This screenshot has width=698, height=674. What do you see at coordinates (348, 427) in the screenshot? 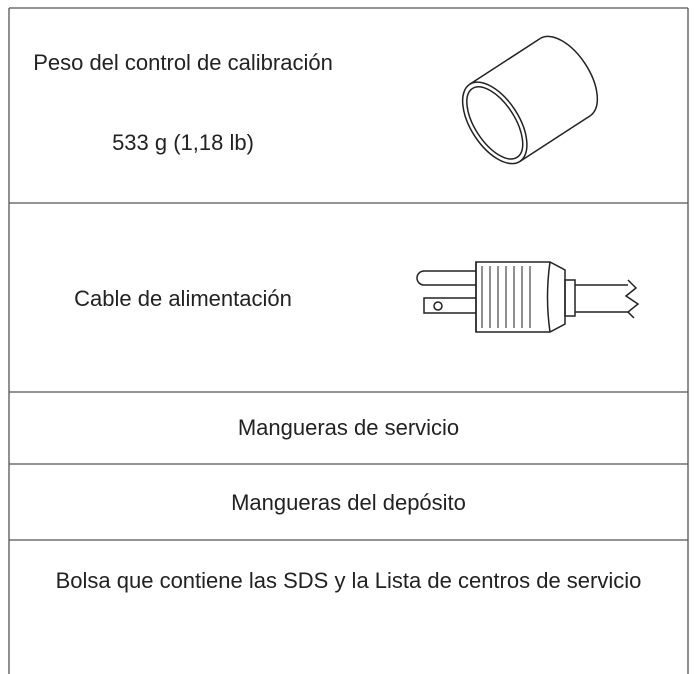
I see `item-label: Mangueras de servicio` at bounding box center [348, 427].